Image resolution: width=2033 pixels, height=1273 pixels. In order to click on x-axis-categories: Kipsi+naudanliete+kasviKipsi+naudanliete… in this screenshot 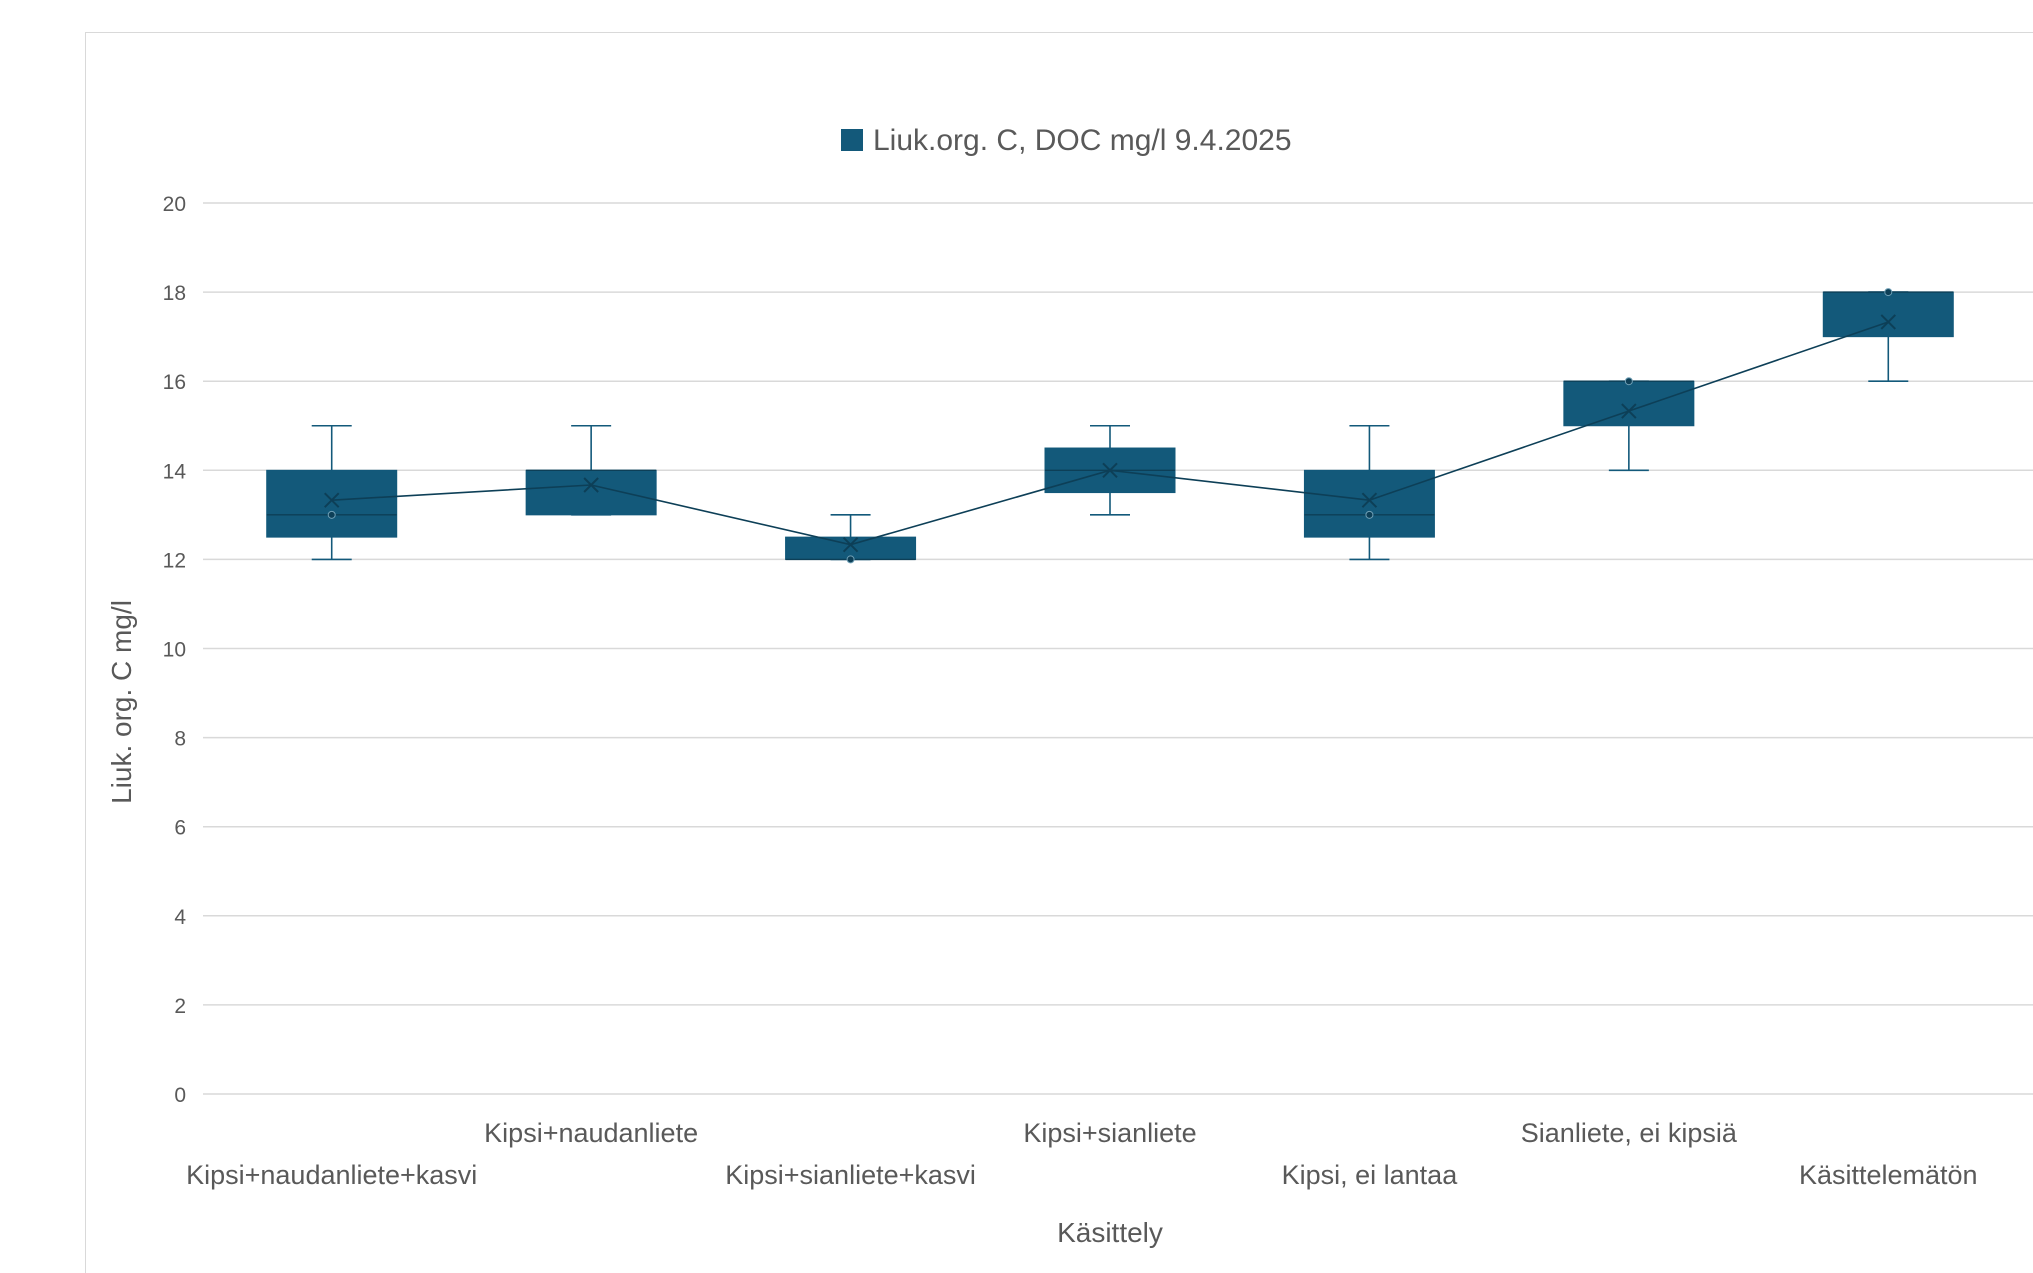, I will do `click(1081, 1154)`.